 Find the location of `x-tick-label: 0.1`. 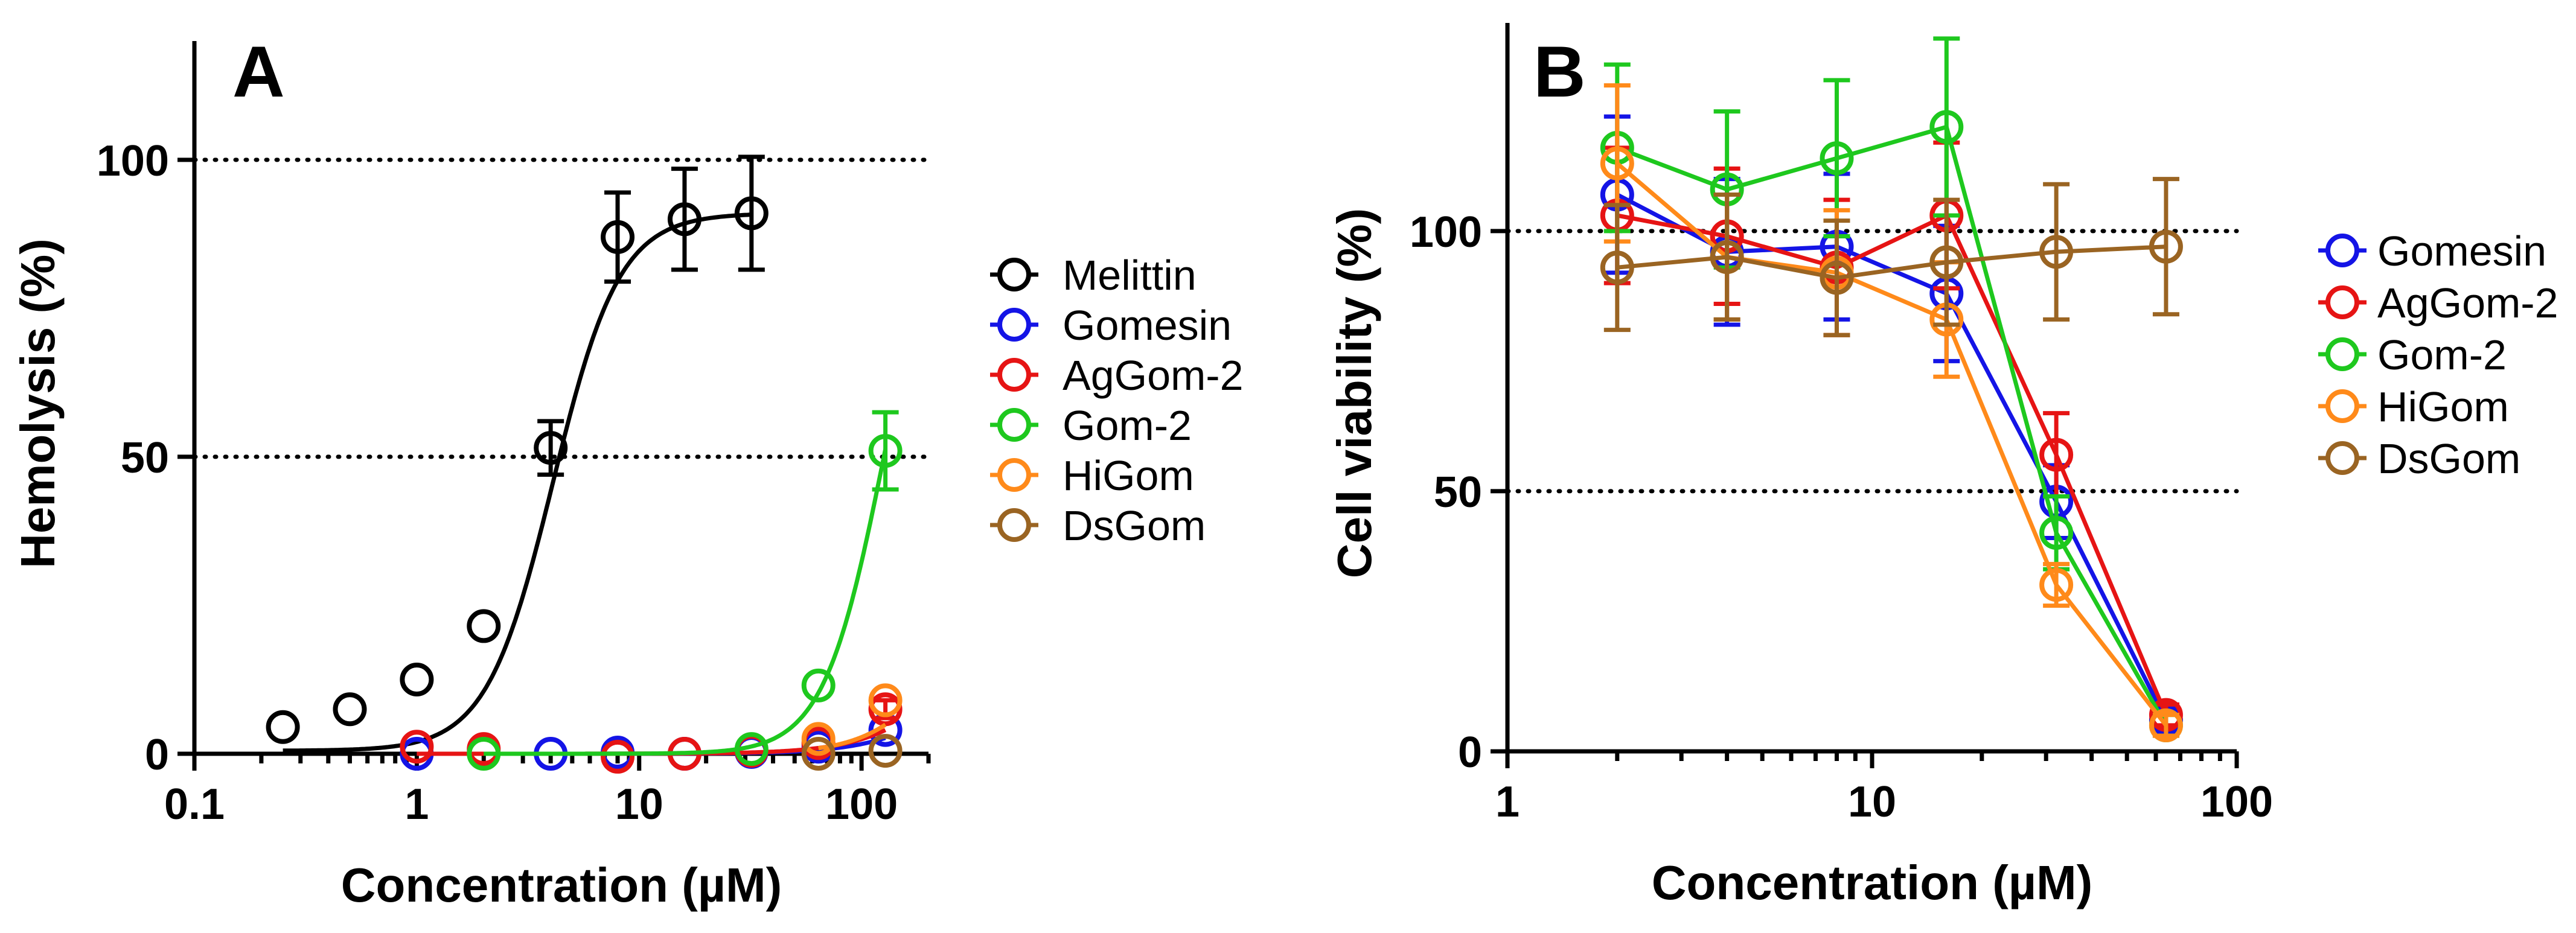

x-tick-label: 0.1 is located at coordinates (194, 805).